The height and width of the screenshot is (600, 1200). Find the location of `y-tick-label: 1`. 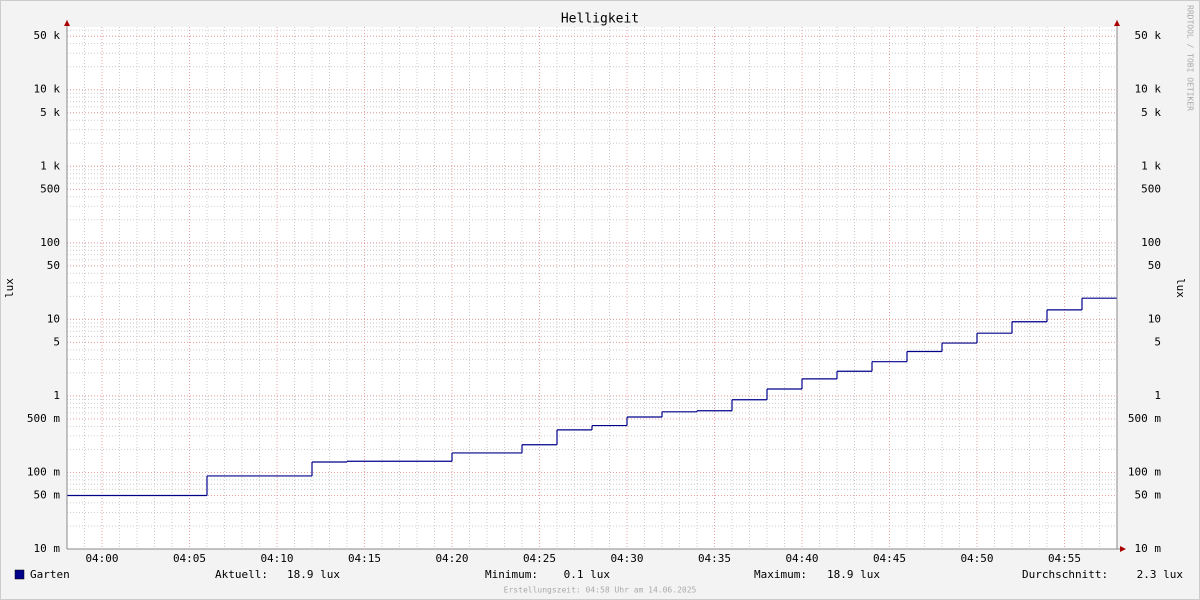

y-tick-label: 1 is located at coordinates (56, 395).